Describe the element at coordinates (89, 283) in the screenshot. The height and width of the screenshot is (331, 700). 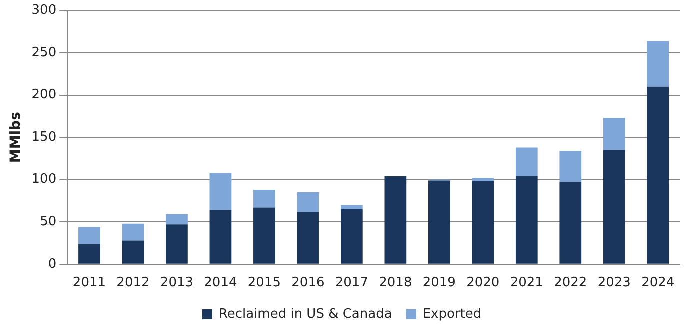
I see `x-tick-label: 2011` at that location.